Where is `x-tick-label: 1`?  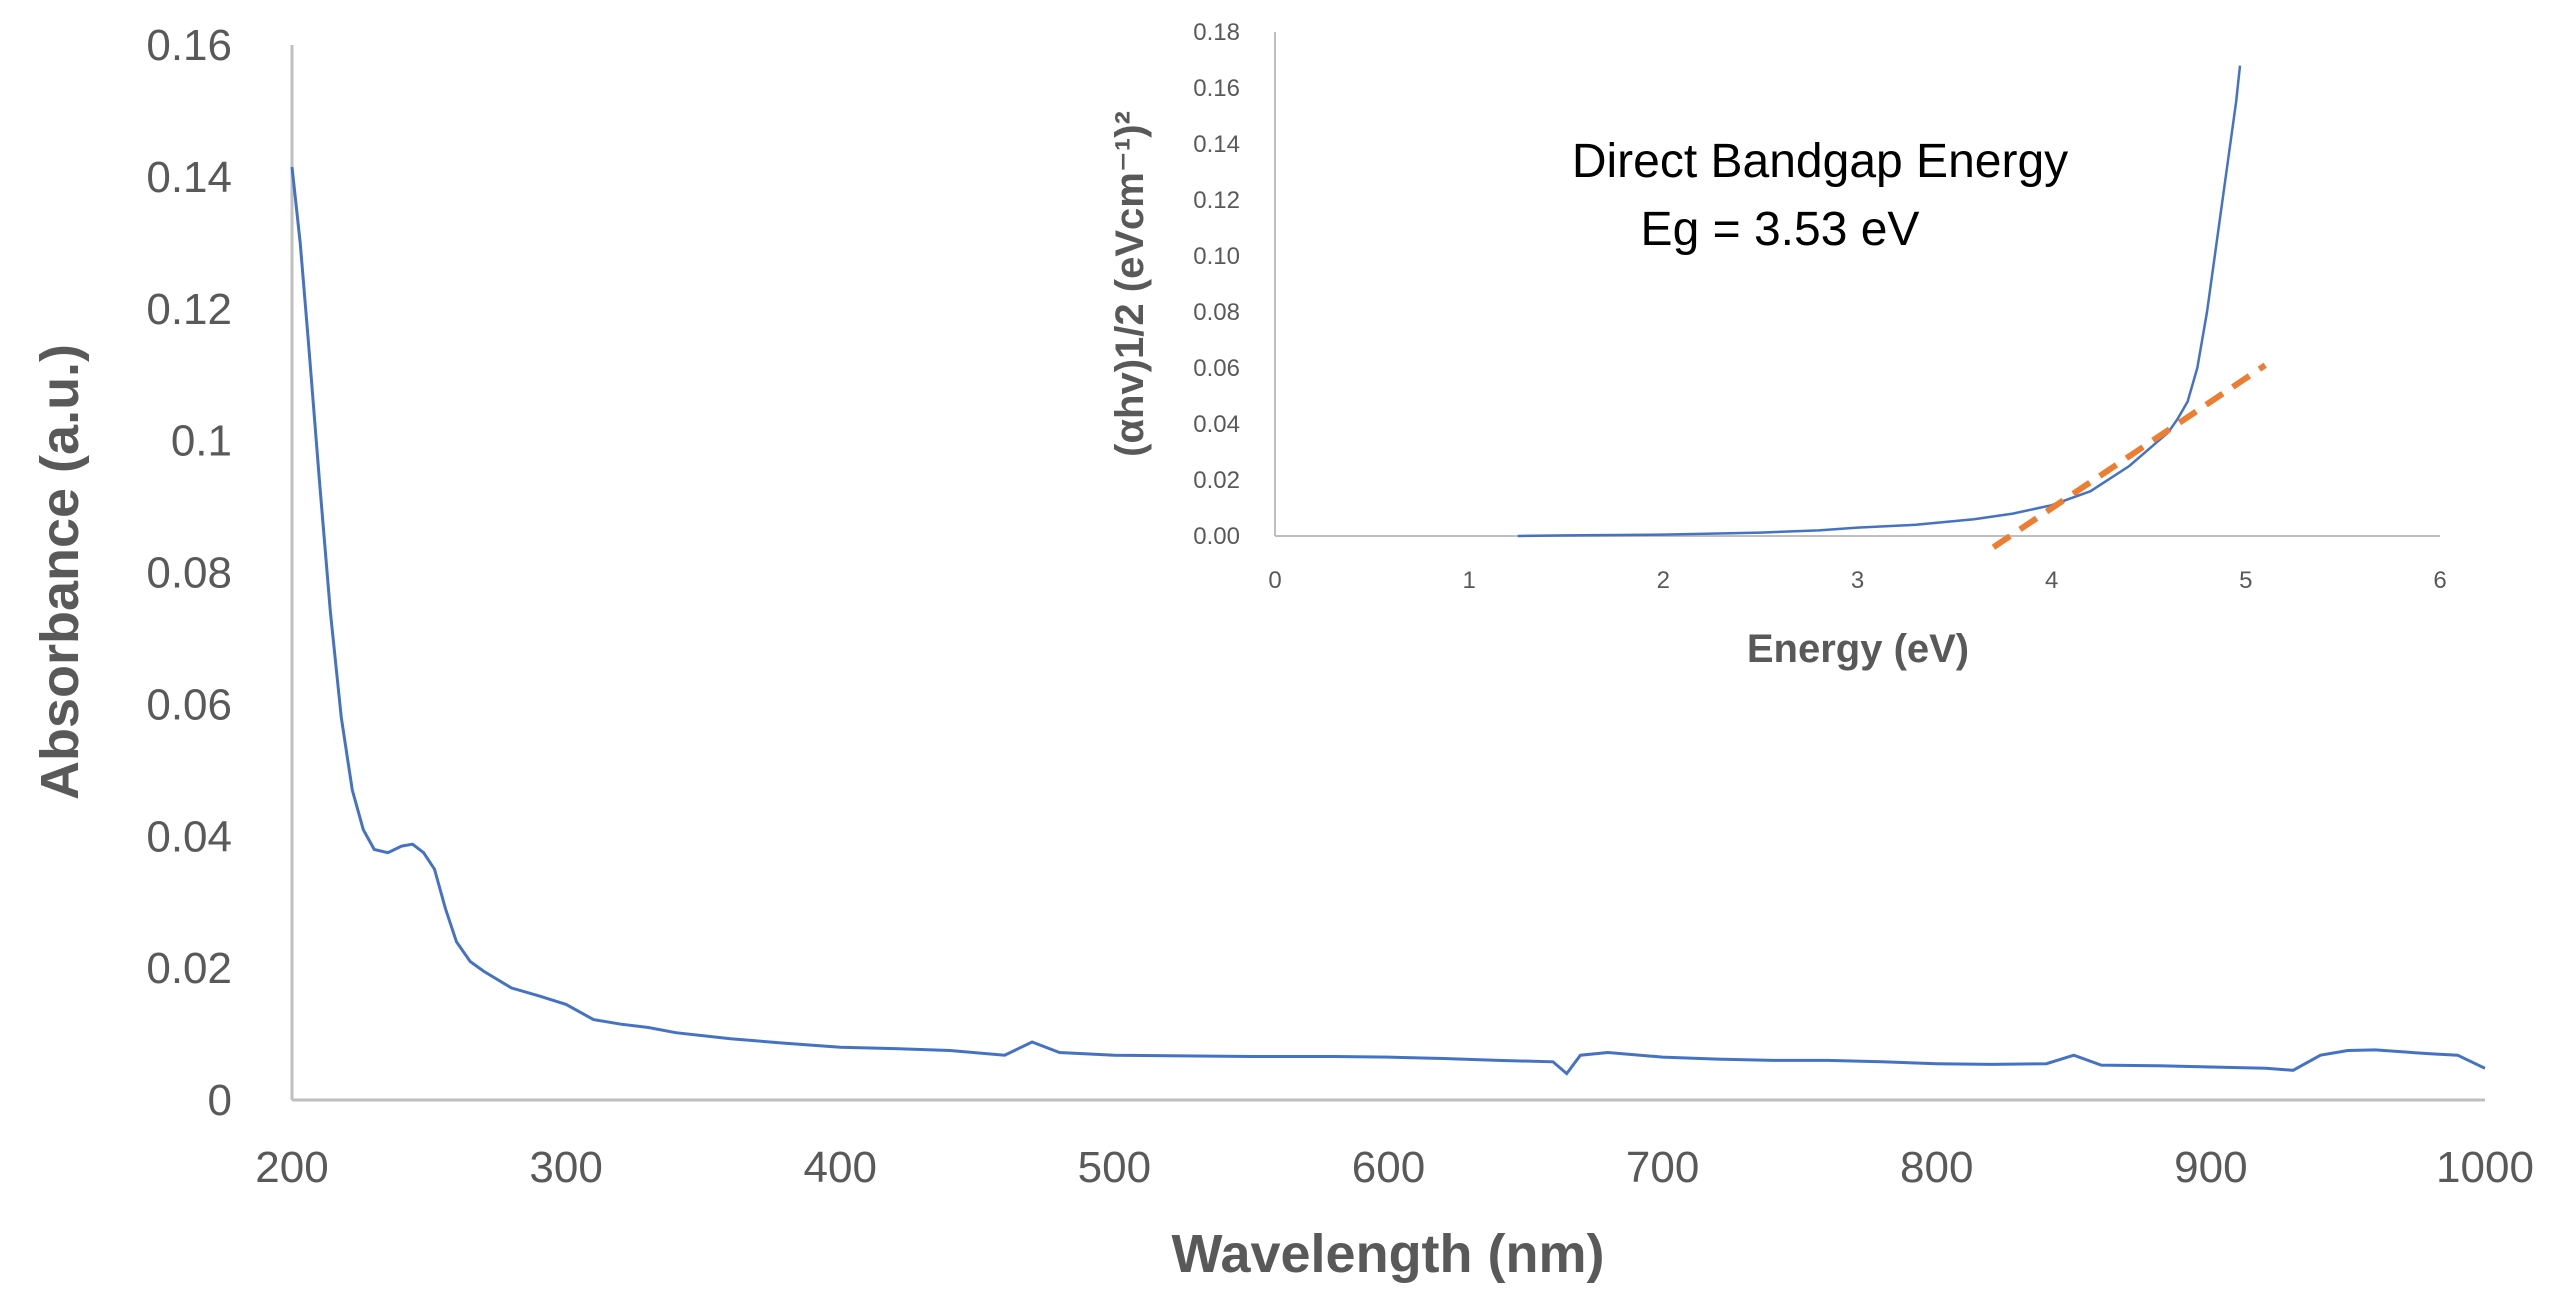
x-tick-label: 1 is located at coordinates (1468, 580).